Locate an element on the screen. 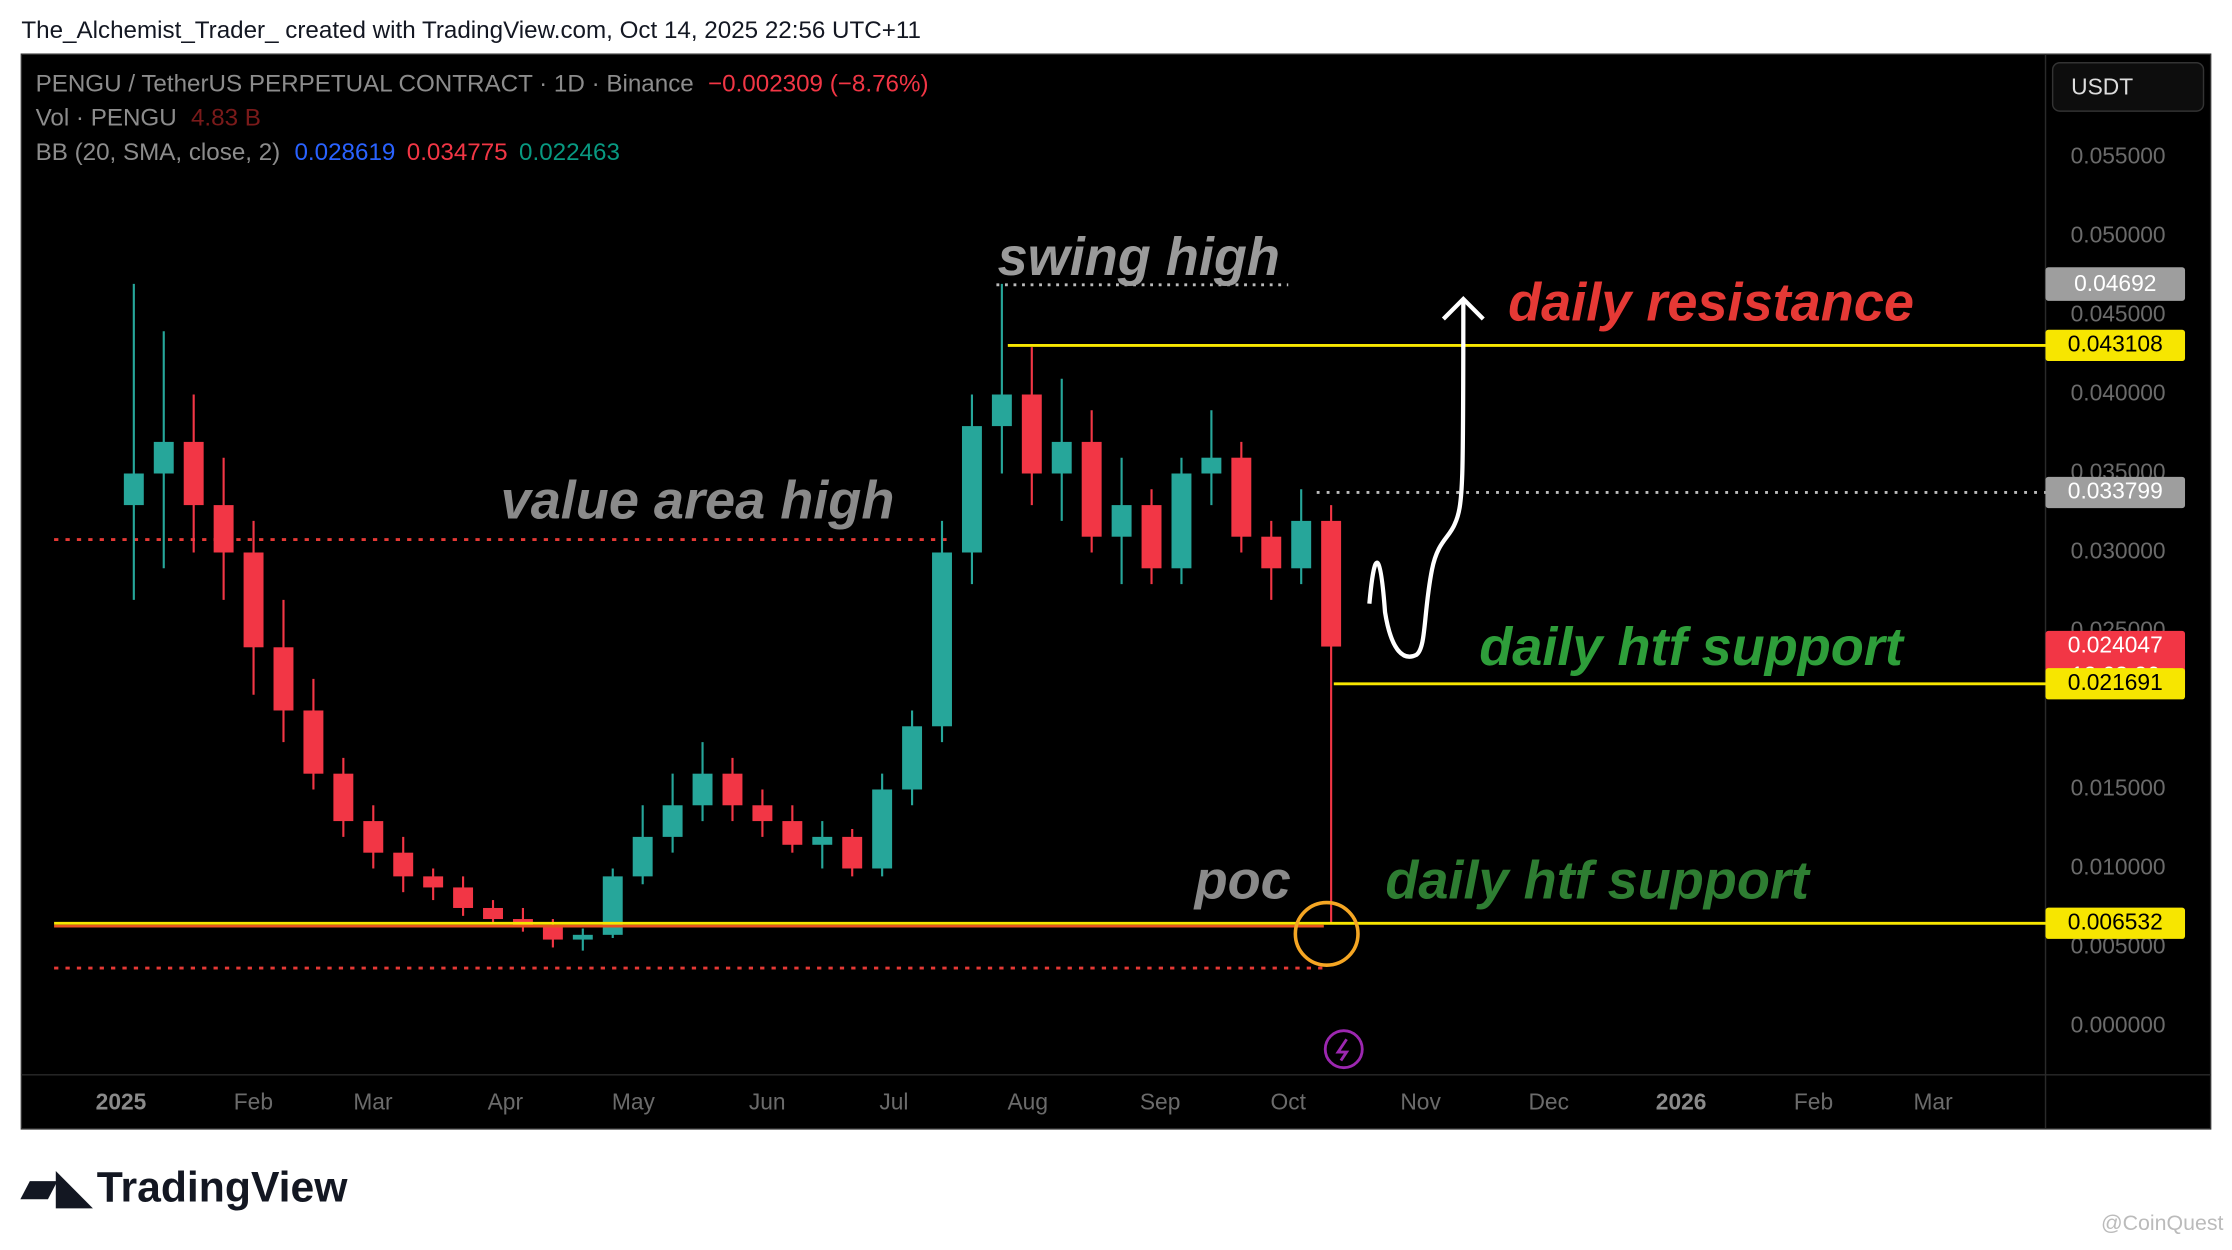  event-icon is located at coordinates (1343, 1049).